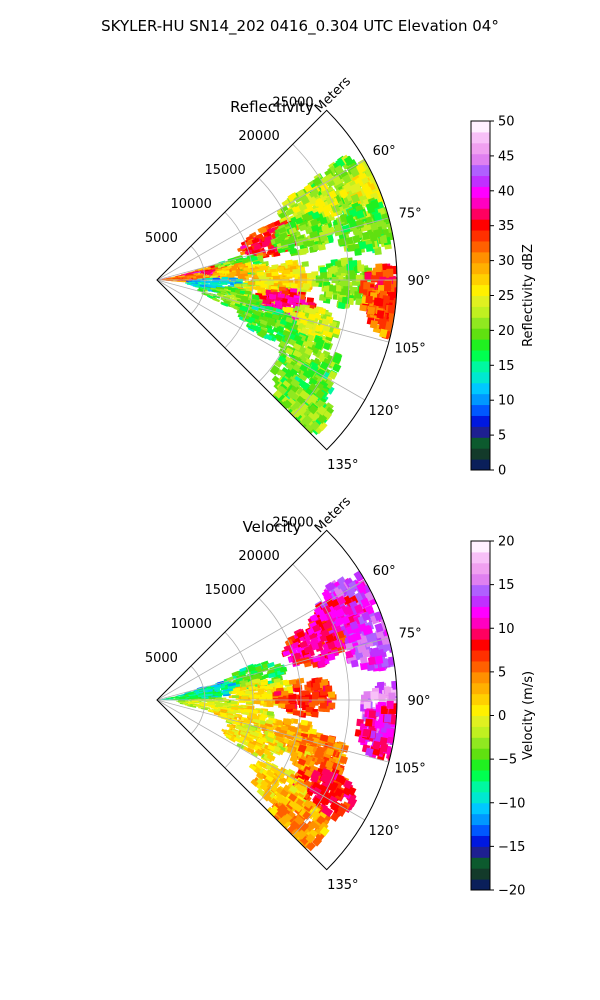  Describe the element at coordinates (511, 803) in the screenshot. I see `colorbar-tick-label: −10` at that location.